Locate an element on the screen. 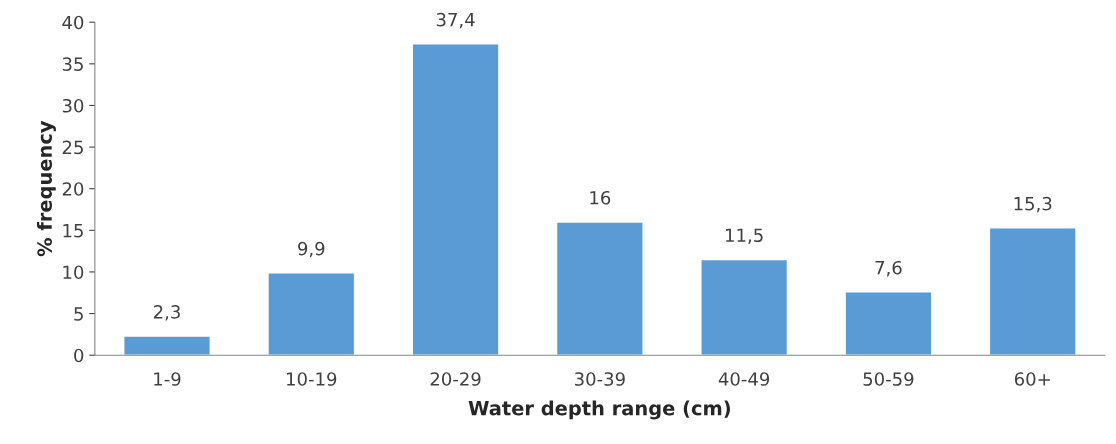 Image resolution: width=1116 pixels, height=444 pixels. data-label: 15,3 is located at coordinates (1033, 204).